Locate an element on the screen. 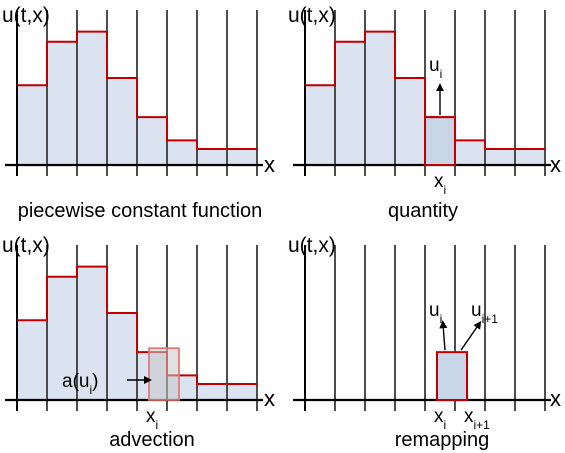 The image size is (565, 453). arrow-left-cell is located at coordinates (443, 335).